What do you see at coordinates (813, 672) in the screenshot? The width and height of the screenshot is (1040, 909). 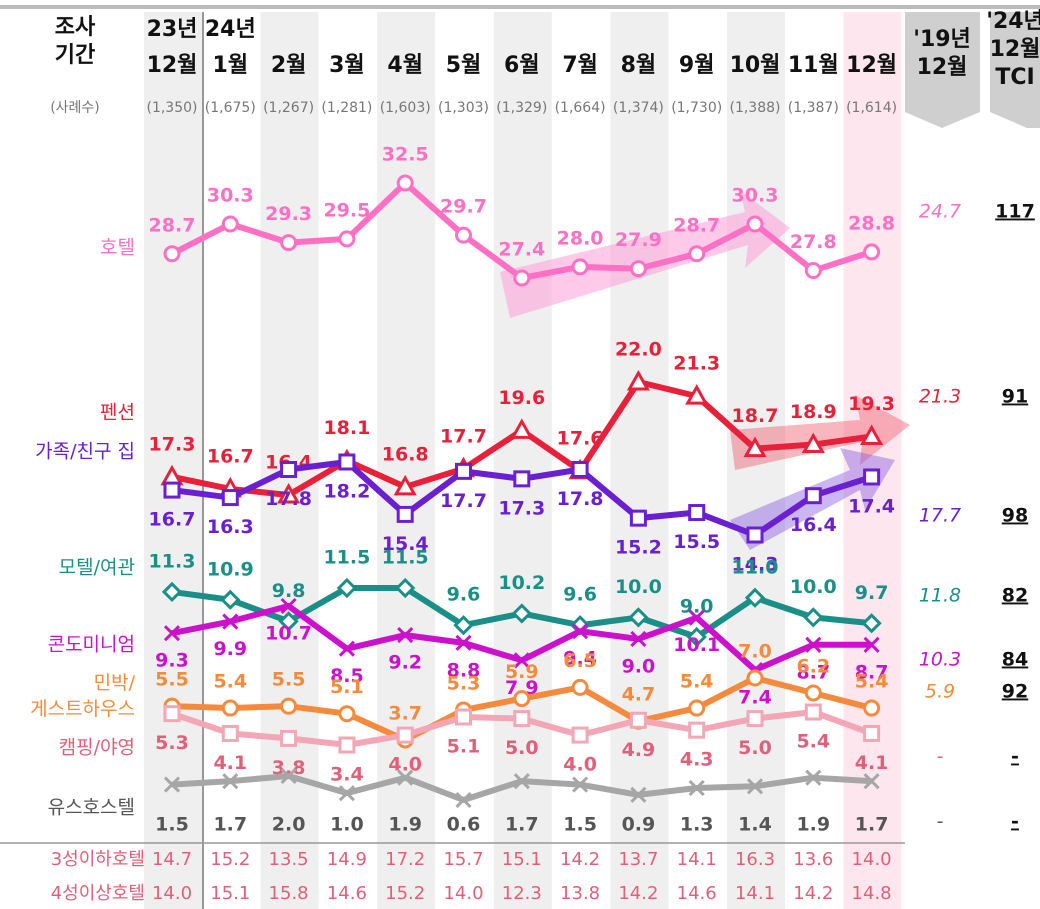 I see `data-label: 8.7` at bounding box center [813, 672].